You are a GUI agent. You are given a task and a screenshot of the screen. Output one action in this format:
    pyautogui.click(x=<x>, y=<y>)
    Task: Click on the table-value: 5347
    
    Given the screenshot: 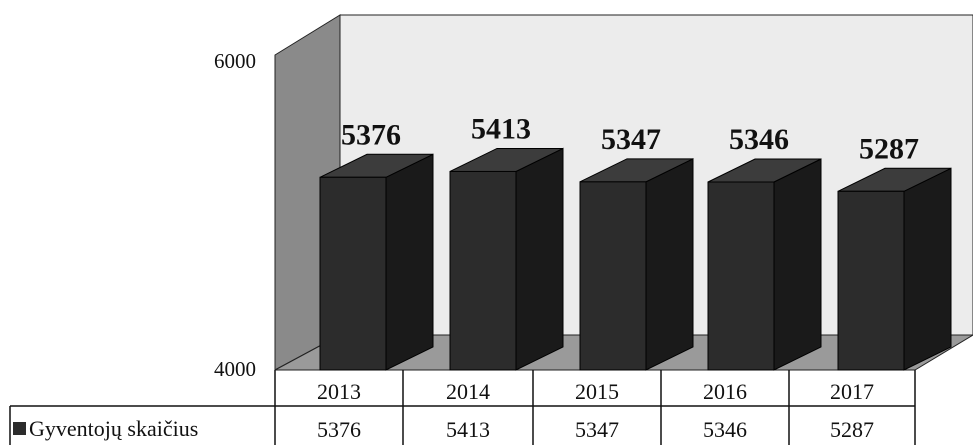 What is the action you would take?
    pyautogui.click(x=597, y=429)
    